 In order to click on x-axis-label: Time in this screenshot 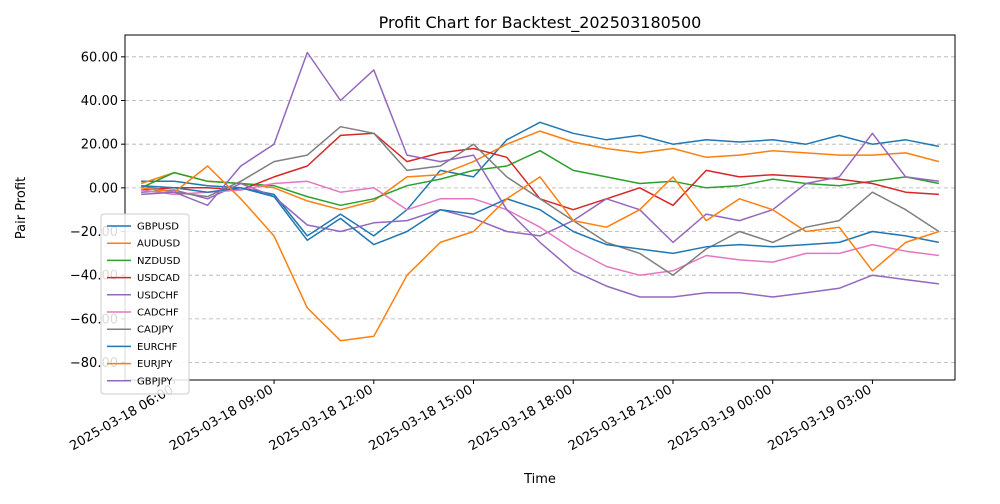, I will do `click(539, 479)`.